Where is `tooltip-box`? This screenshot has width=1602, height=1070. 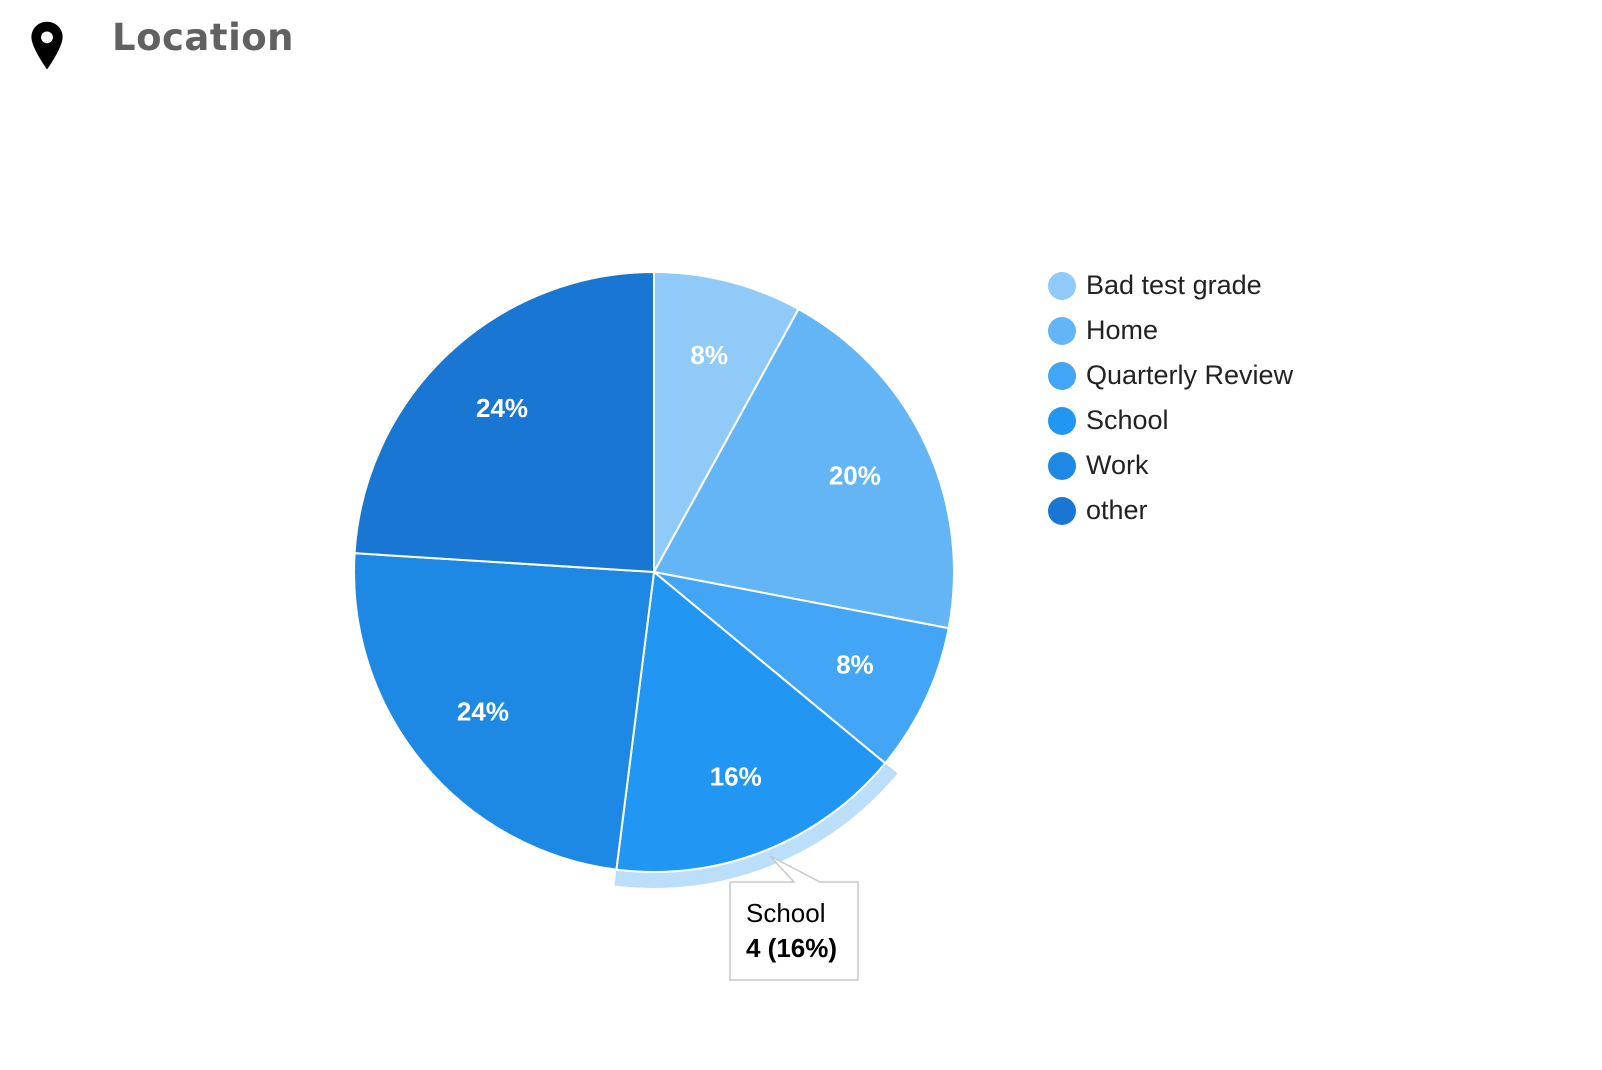 tooltip-box is located at coordinates (794, 918).